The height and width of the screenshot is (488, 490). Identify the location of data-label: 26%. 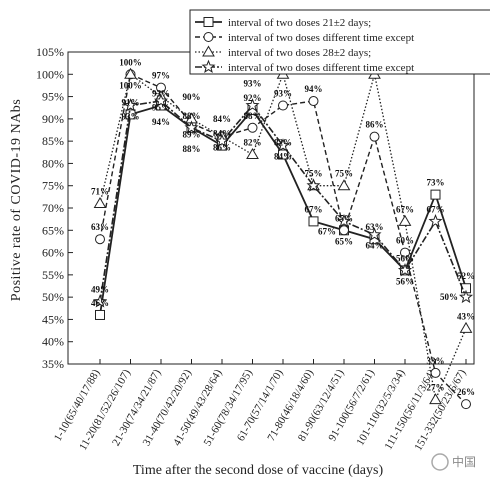
(466, 392).